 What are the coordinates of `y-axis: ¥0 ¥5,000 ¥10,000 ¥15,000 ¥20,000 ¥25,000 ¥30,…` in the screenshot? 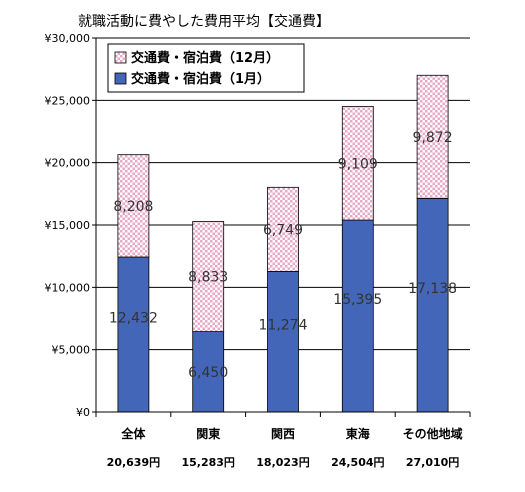 It's located at (71, 225).